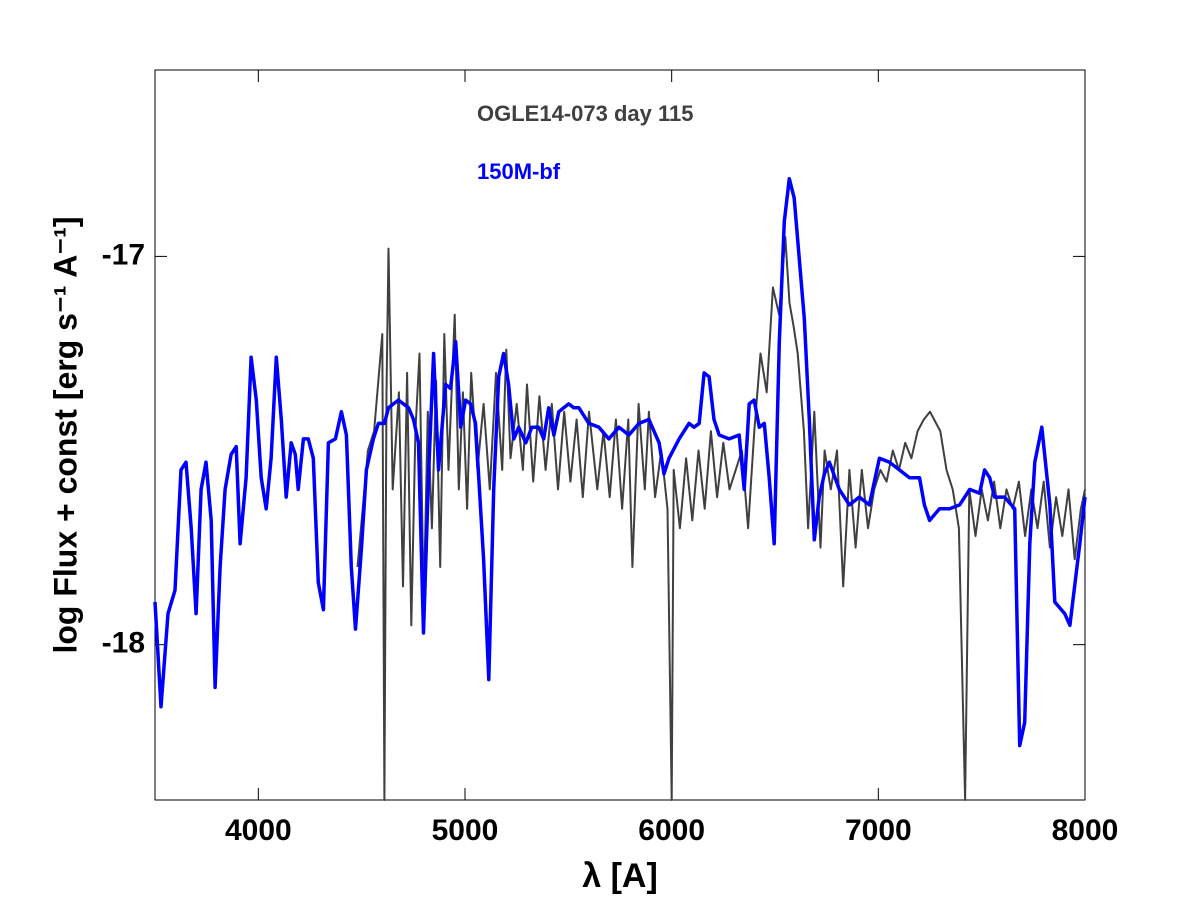 This screenshot has width=1200, height=900. What do you see at coordinates (258, 830) in the screenshot?
I see `x-tick-label: 4000` at bounding box center [258, 830].